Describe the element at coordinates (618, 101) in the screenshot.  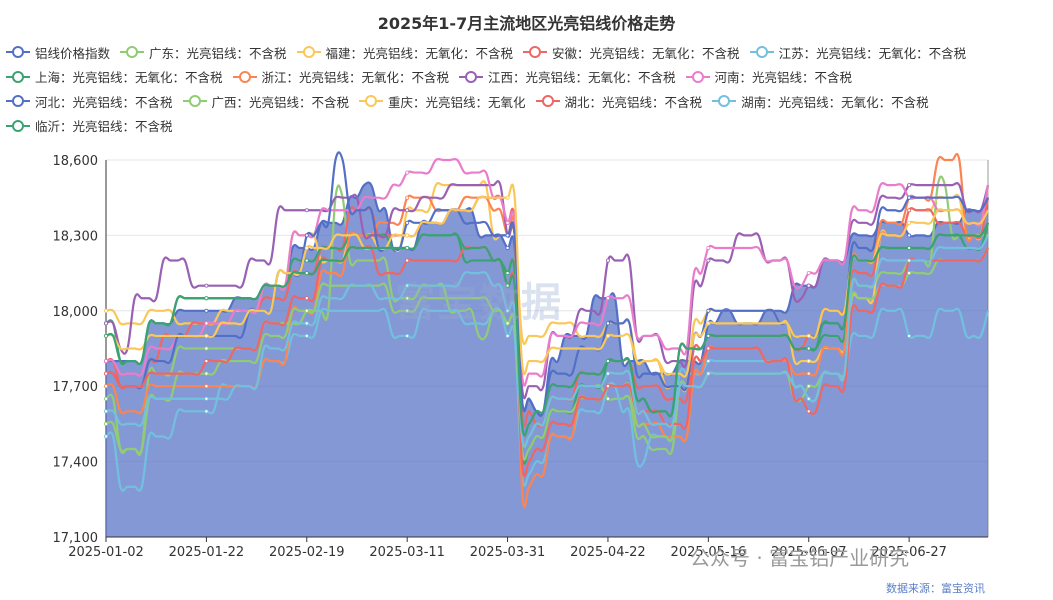
I see `legend-item: 湖北：光亮铝线：不含税` at that location.